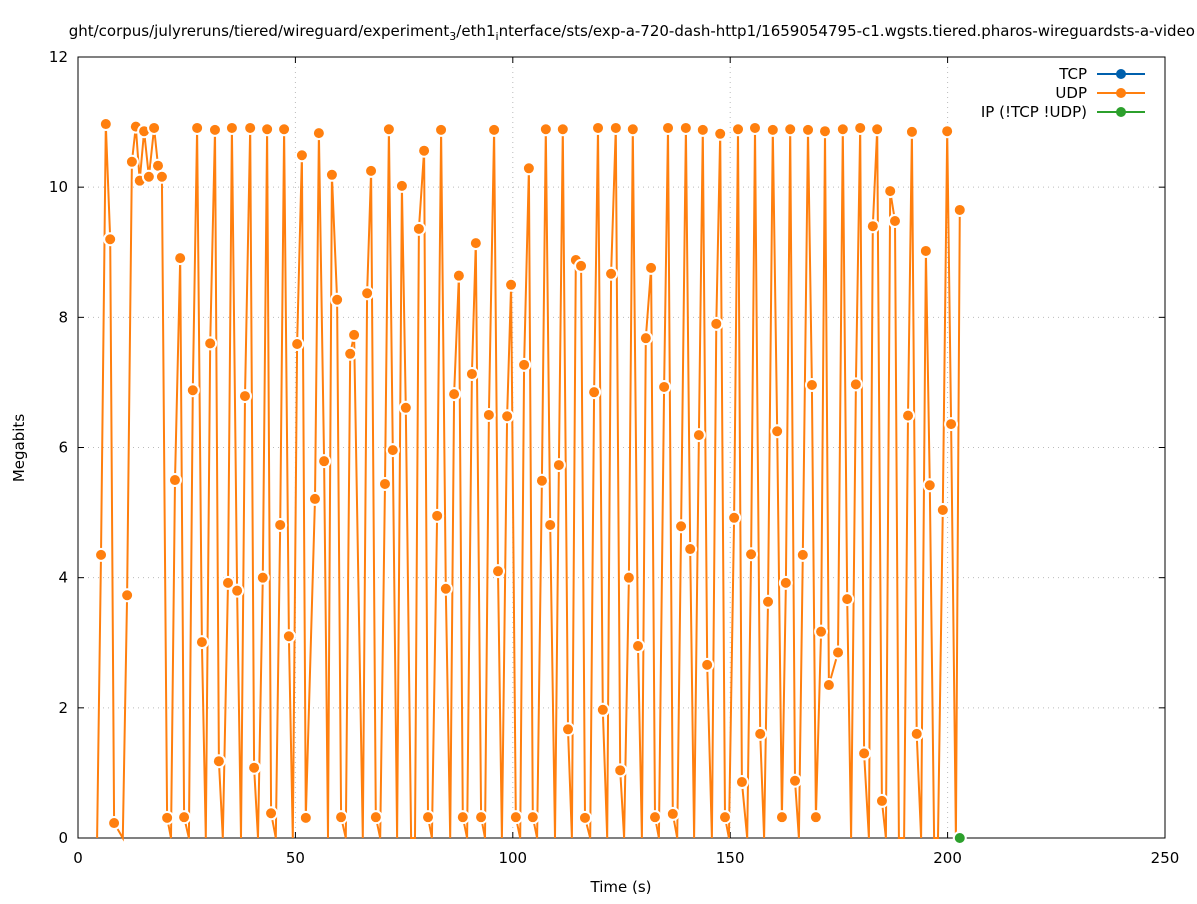 Image resolution: width=1197 pixels, height=904 pixels. What do you see at coordinates (1034, 112) in the screenshot?
I see `legend-label: IP (!TCP !UDP)` at bounding box center [1034, 112].